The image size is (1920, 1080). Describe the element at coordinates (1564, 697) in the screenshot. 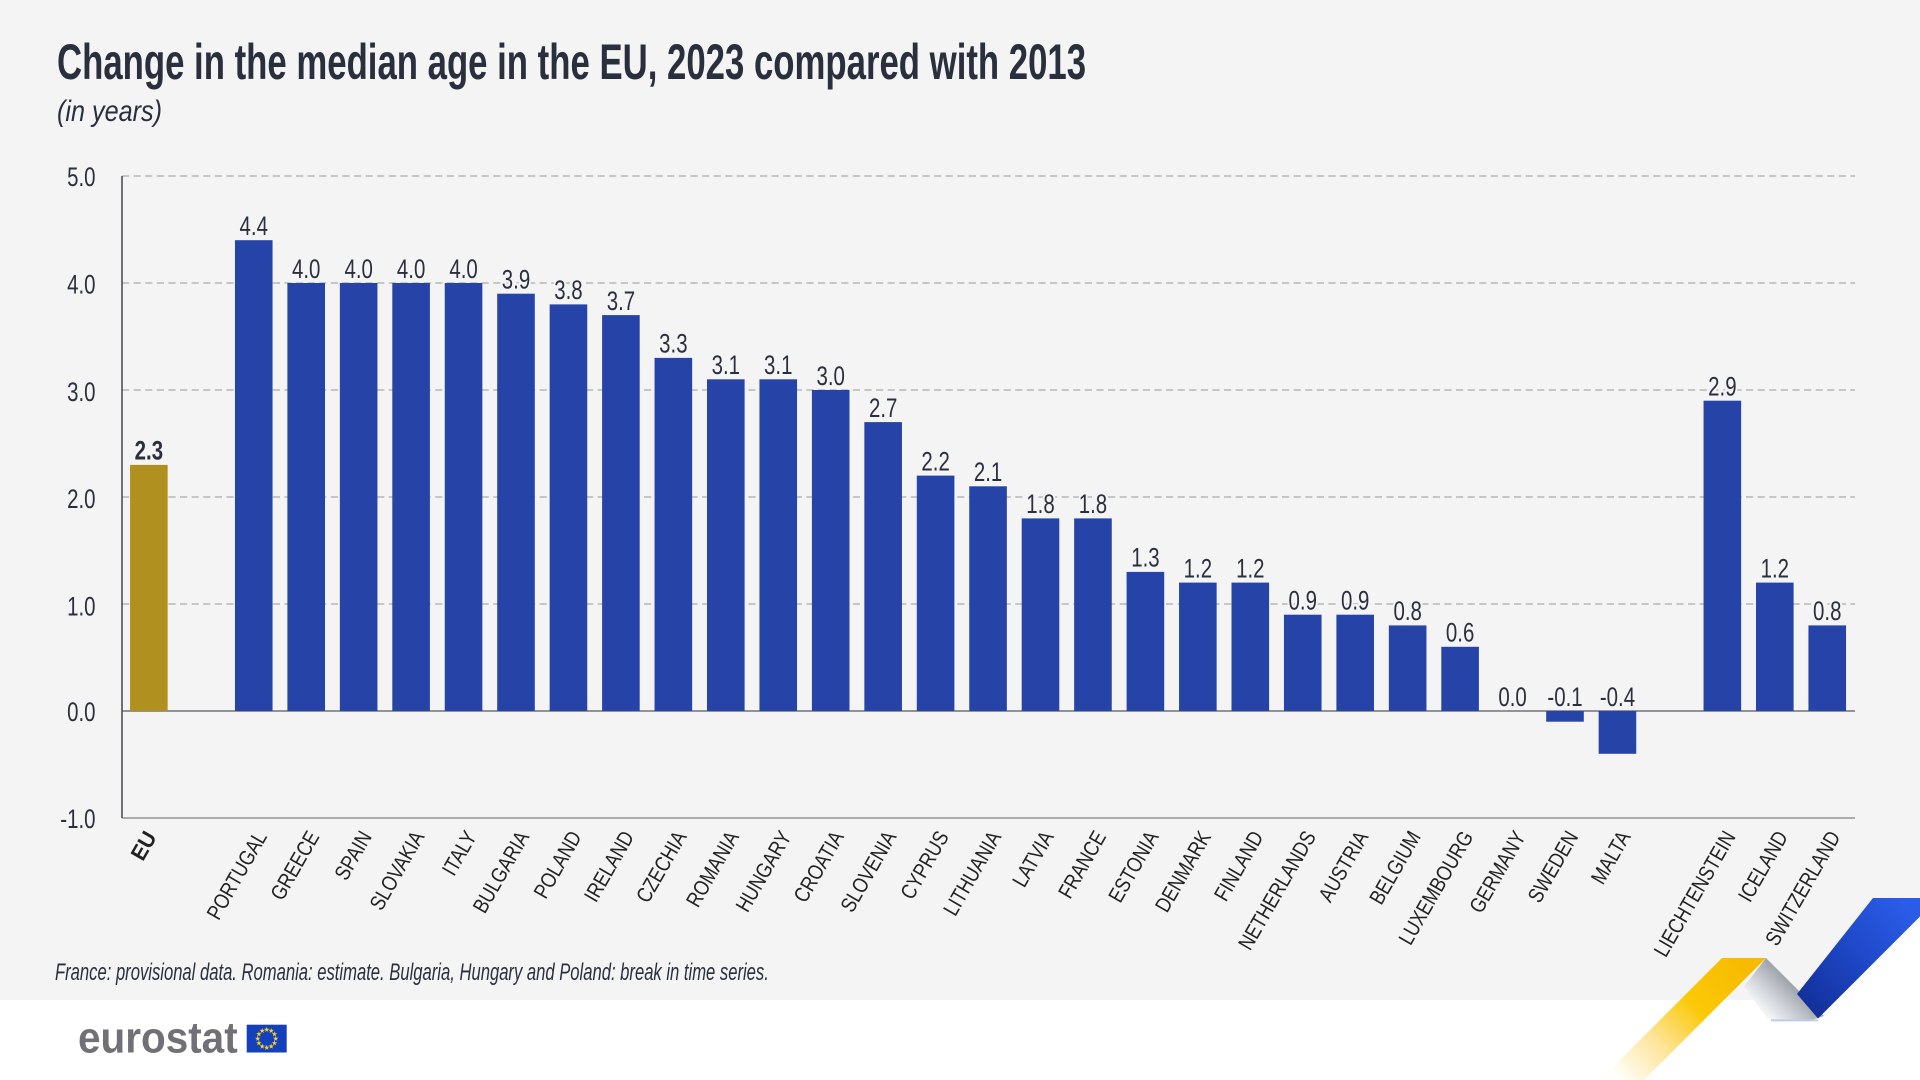

I see `svg-text: -0.1` at that location.